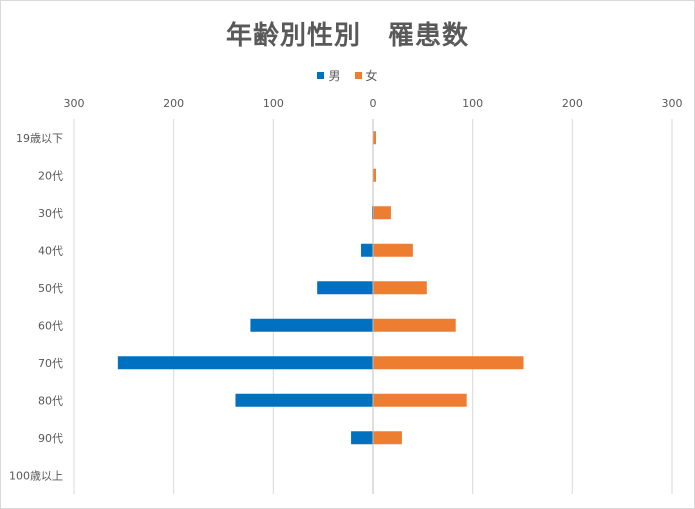 The height and width of the screenshot is (509, 695). Describe the element at coordinates (50, 250) in the screenshot. I see `category-label: 40代` at that location.